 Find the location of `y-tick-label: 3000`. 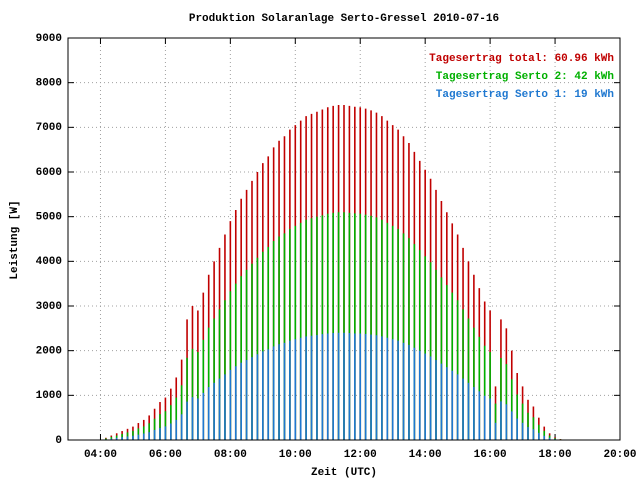

y-tick-label: 3000 is located at coordinates (49, 307).